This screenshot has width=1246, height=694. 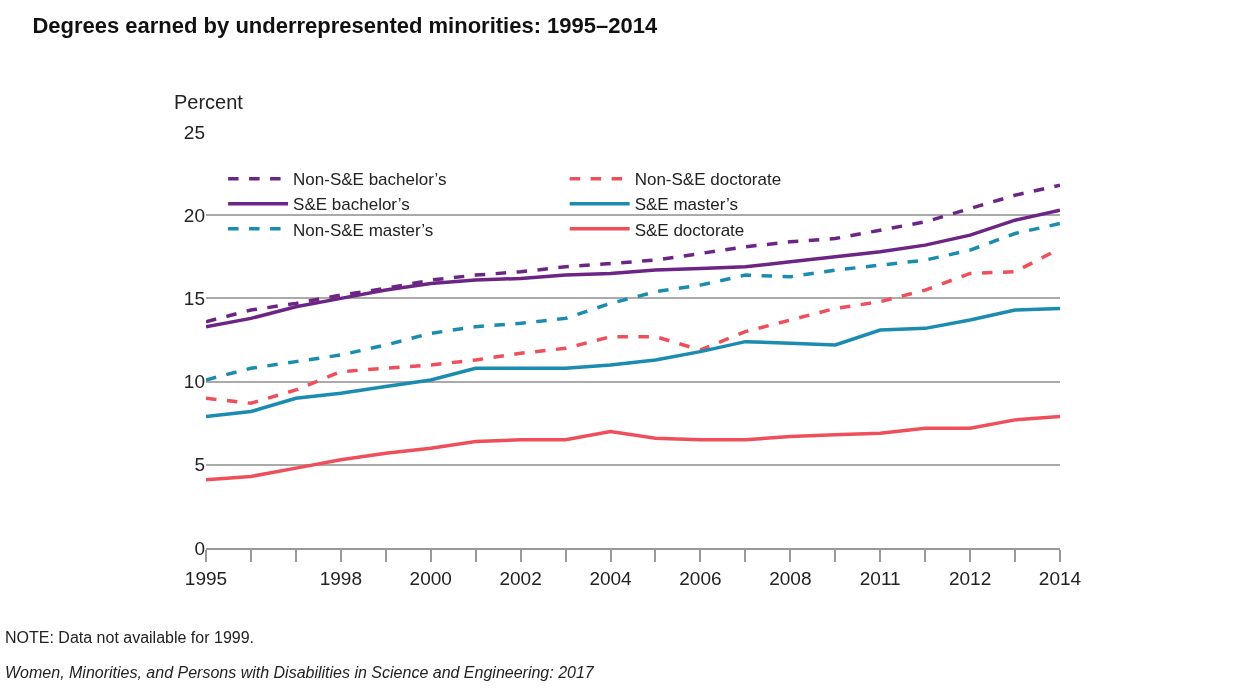 I want to click on x-tick-label: 2008, so click(x=790, y=578).